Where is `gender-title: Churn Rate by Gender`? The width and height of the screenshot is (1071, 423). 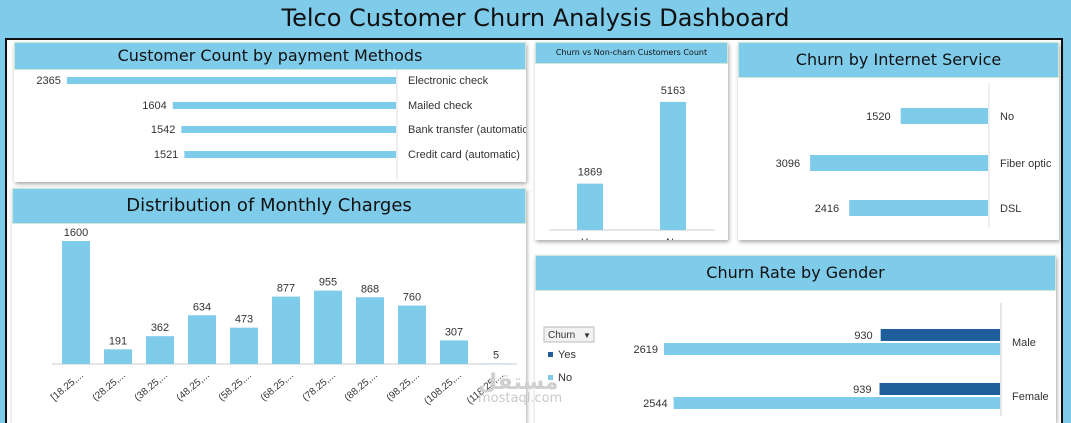
gender-title: Churn Rate by Gender is located at coordinates (795, 273).